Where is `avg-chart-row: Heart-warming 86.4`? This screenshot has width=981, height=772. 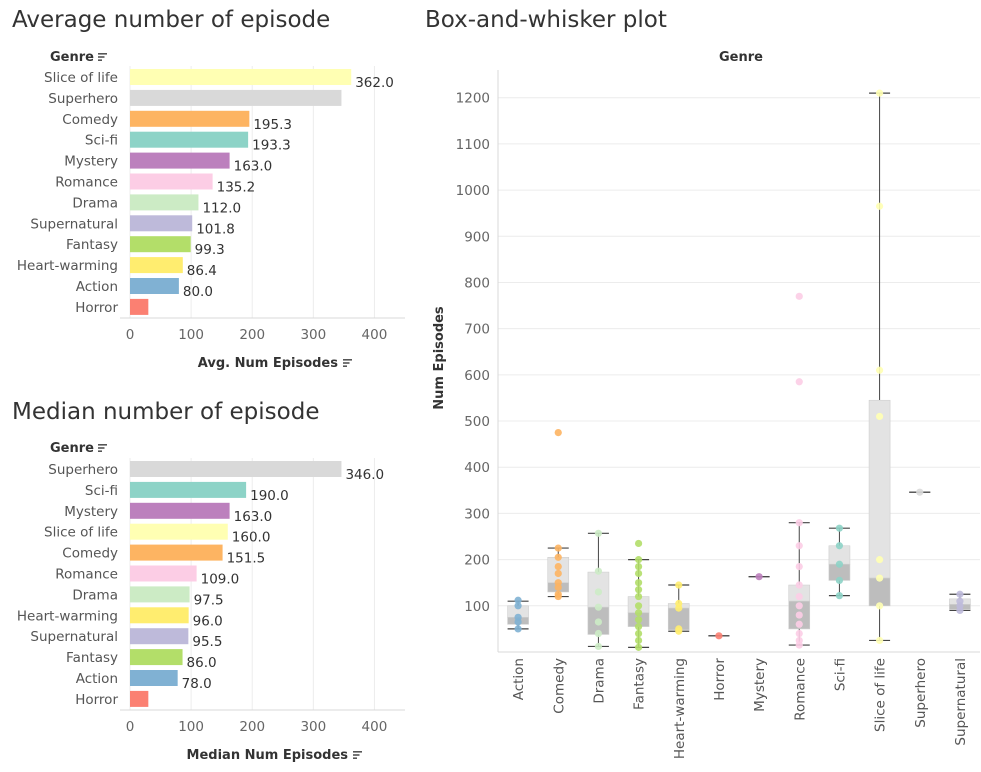
avg-chart-row: Heart-warming 86.4 is located at coordinates (117, 268).